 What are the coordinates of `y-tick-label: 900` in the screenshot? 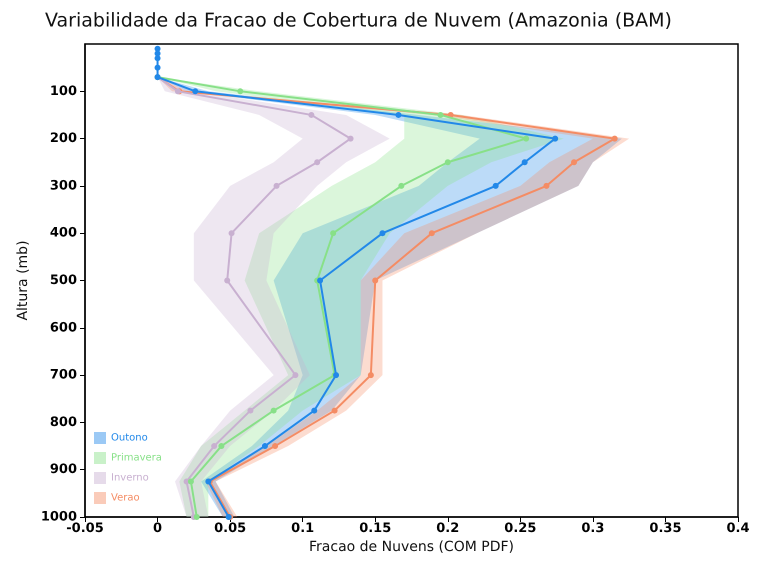 It's located at (63, 470).